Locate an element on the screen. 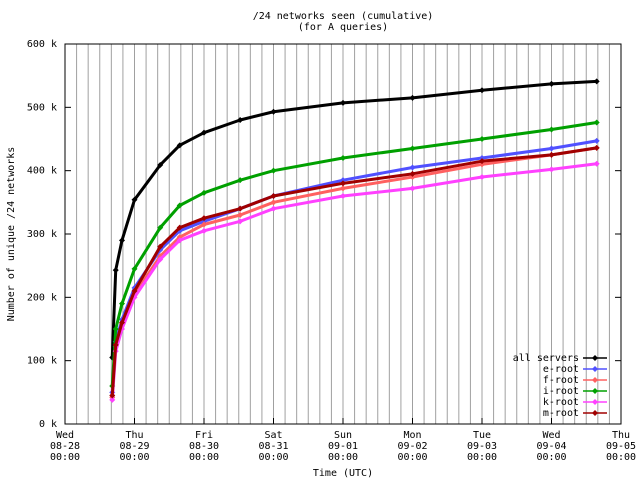 This screenshot has height=480, width=640. x-tick-label: Thu 09-05 00:00 is located at coordinates (621, 446).